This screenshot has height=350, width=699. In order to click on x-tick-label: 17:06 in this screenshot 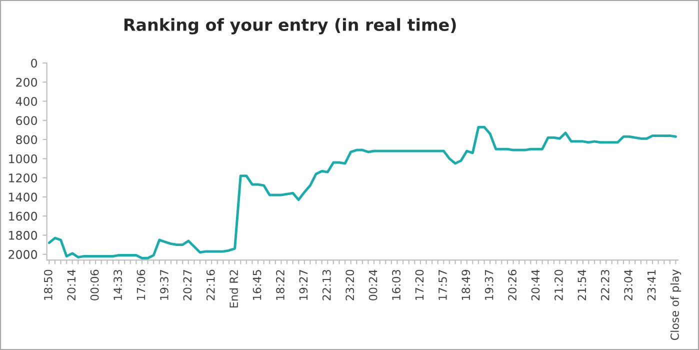, I will do `click(141, 285)`.